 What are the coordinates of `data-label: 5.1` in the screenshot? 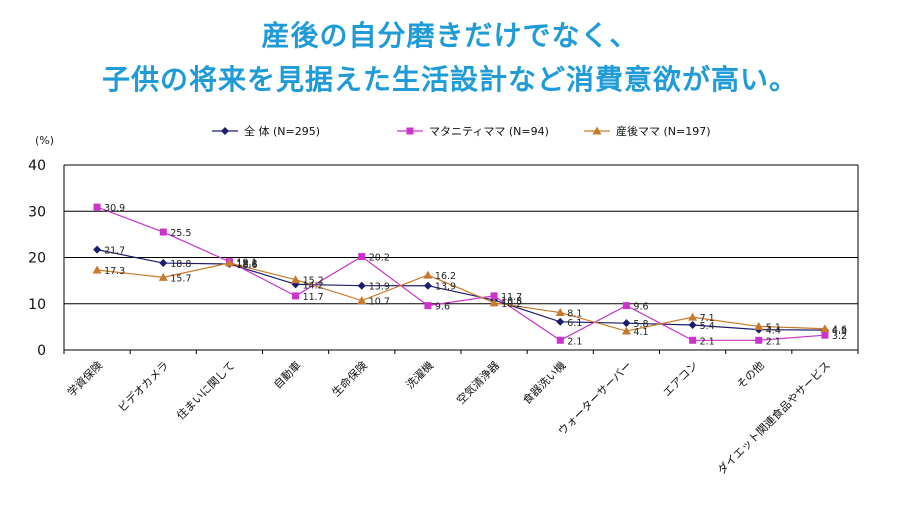 It's located at (773, 327).